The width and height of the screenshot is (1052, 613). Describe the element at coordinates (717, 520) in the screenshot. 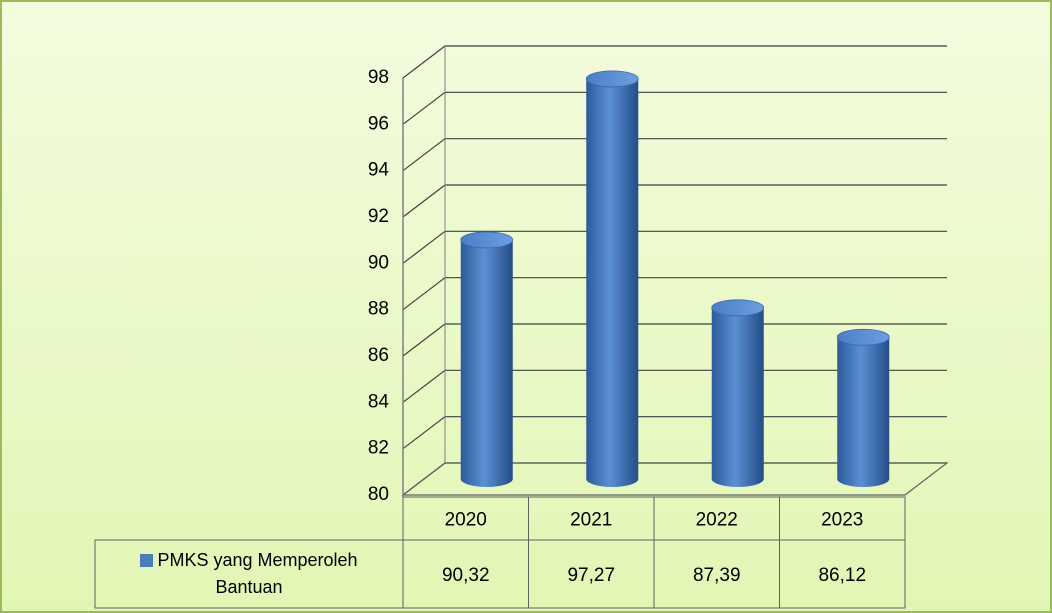

I see `x-tick-label: 2022` at that location.